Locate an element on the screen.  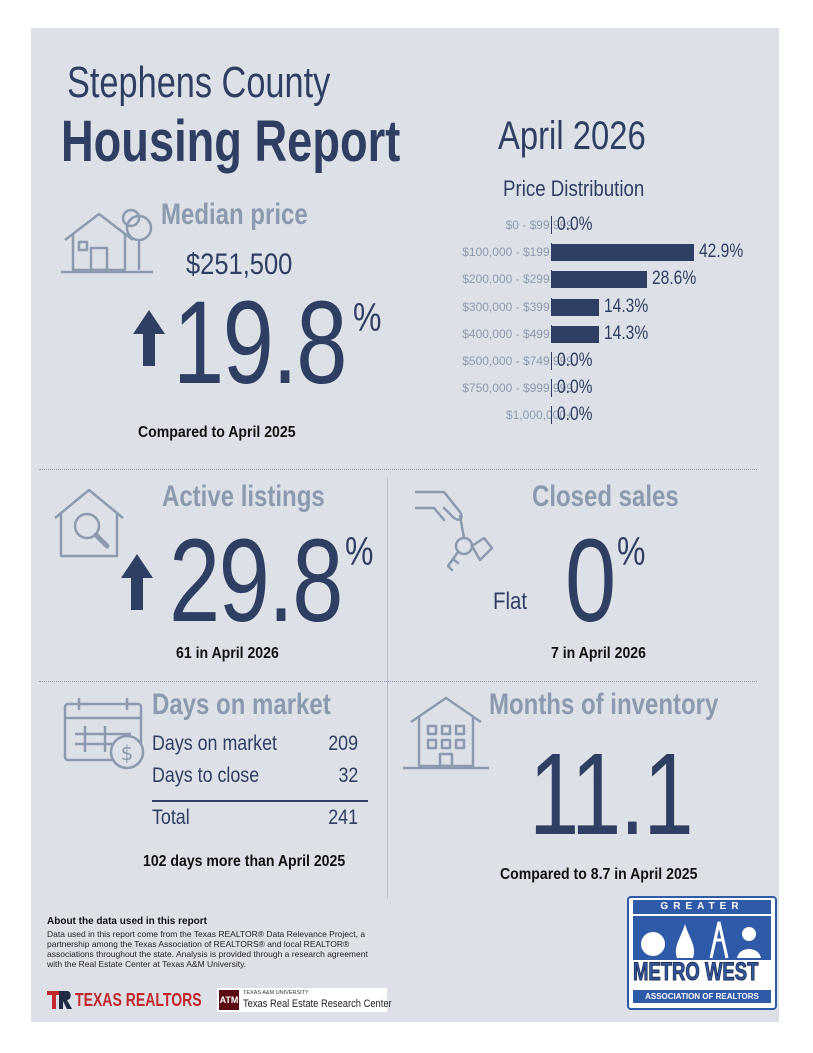
days-on-market-title: Days on market is located at coordinates (241, 704).